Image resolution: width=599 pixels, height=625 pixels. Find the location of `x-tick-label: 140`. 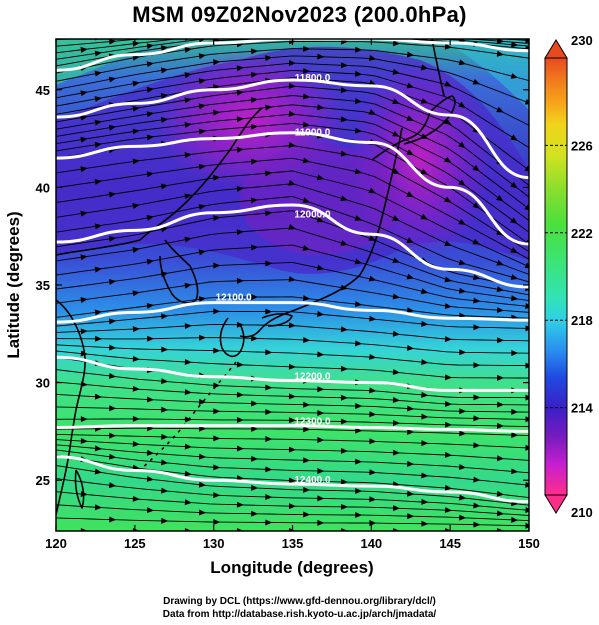

x-tick-label: 140 is located at coordinates (371, 543).